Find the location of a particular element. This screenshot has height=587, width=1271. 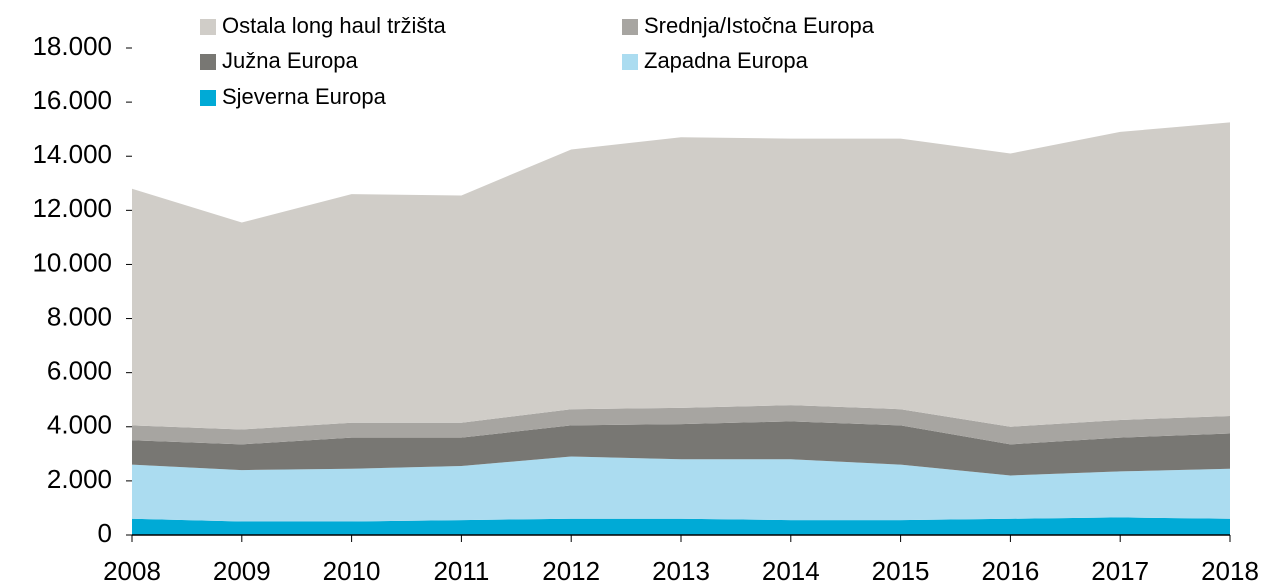

x-tick-label: 2010 is located at coordinates (352, 571).